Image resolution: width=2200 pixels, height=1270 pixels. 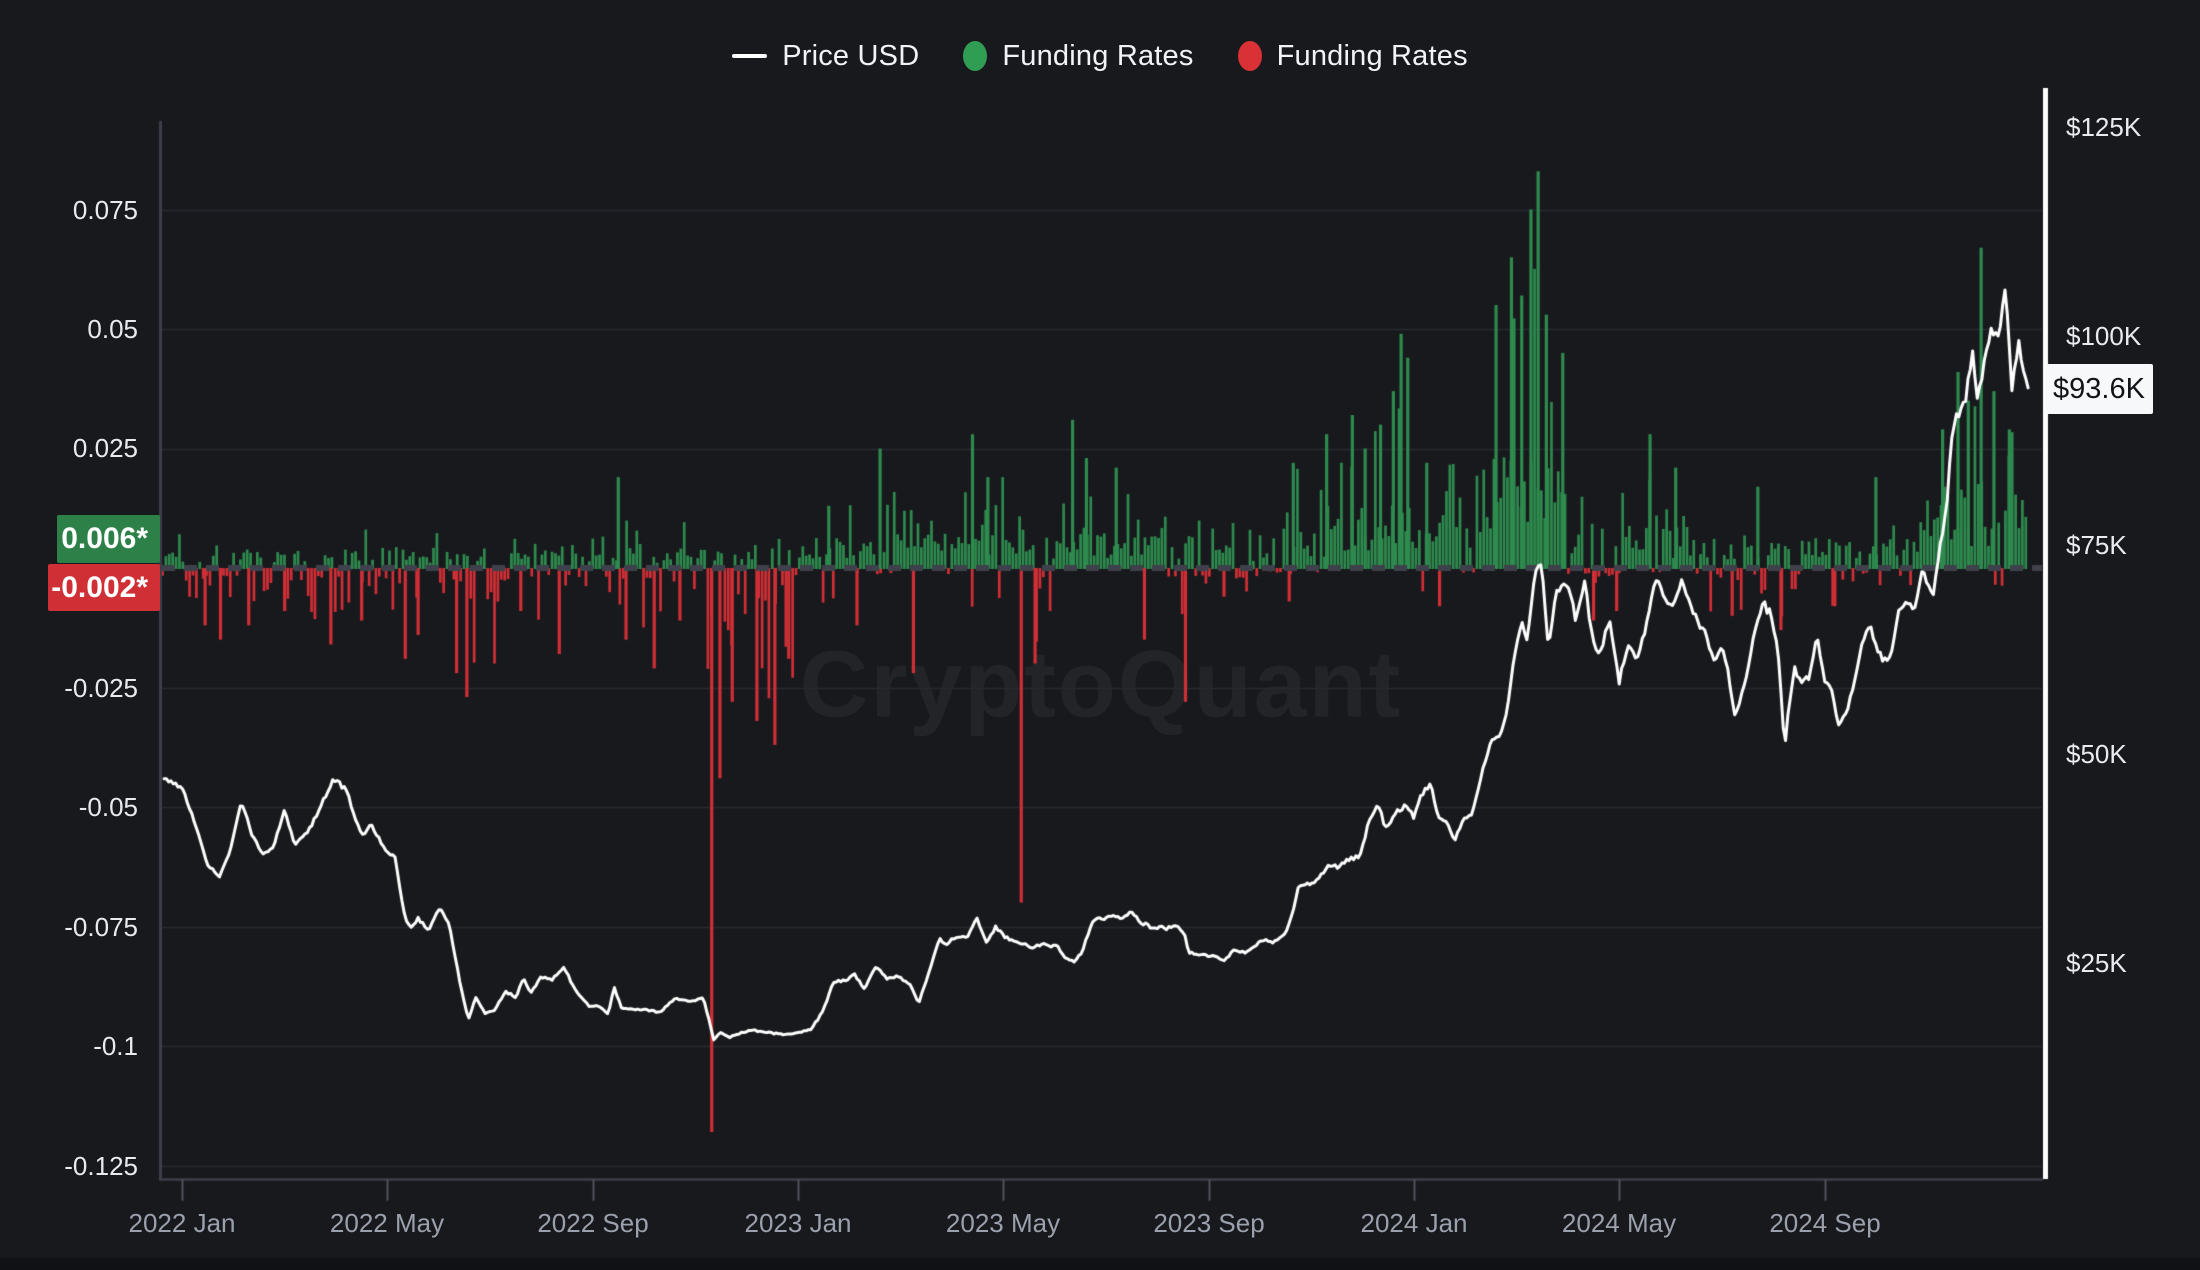 I want to click on legend-item-price: Price USD, so click(x=825, y=56).